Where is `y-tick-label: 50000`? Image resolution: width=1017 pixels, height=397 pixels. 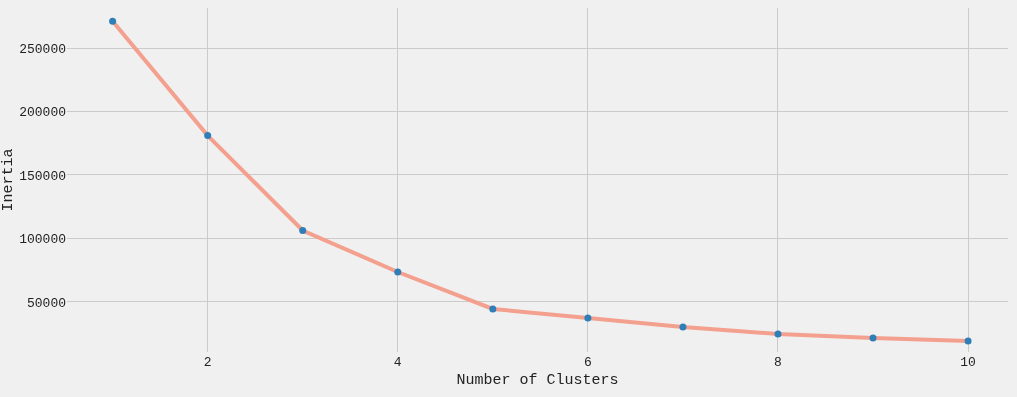
y-tick-label: 50000 is located at coordinates (46, 303).